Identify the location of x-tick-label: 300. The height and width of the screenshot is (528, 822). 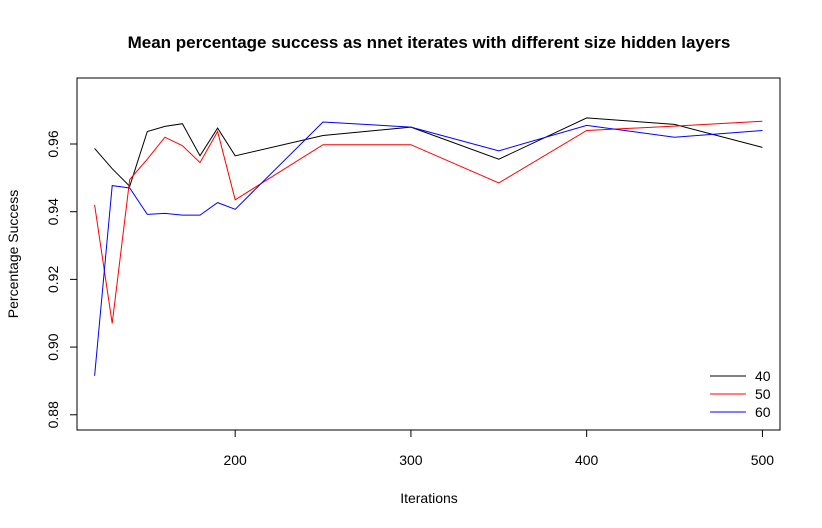
(411, 460).